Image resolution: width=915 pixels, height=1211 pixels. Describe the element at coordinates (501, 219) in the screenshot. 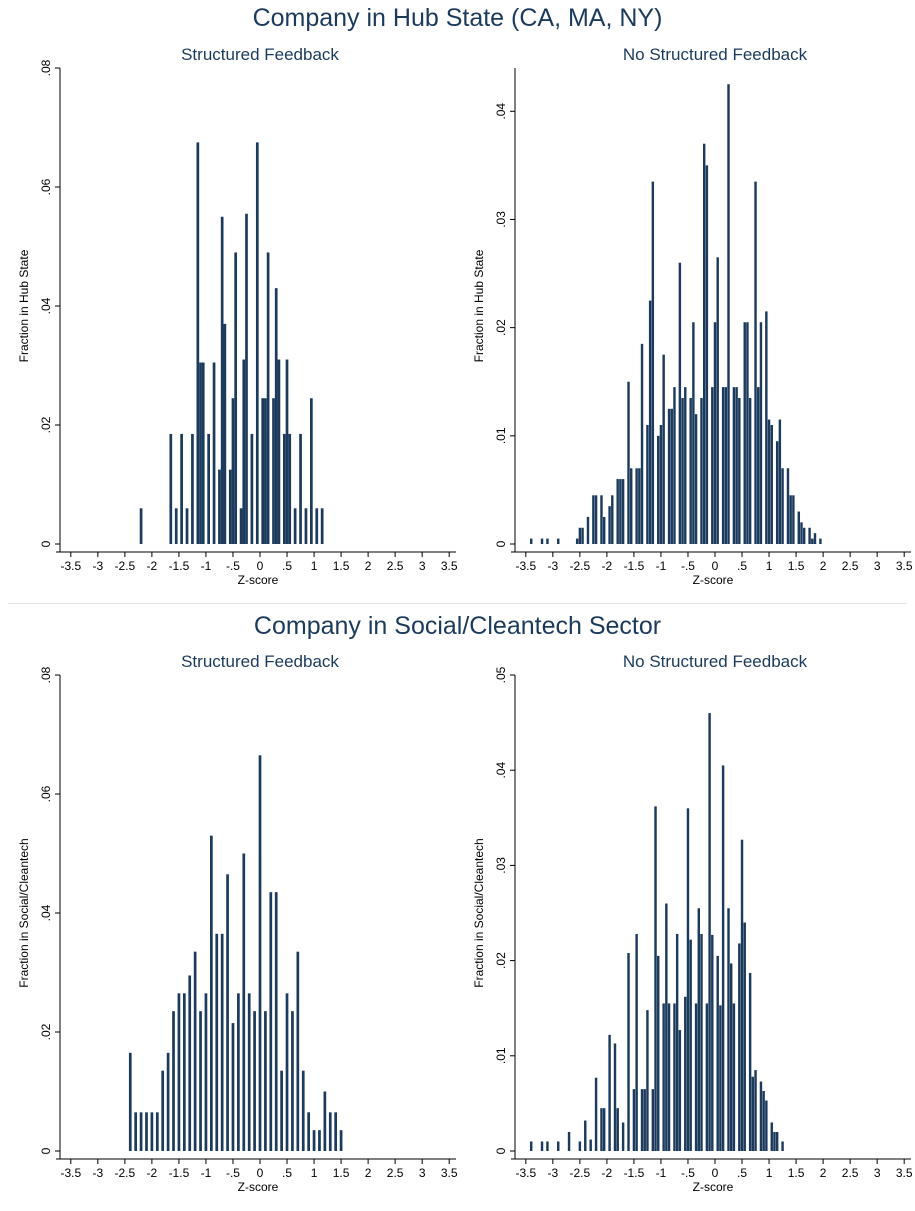

I see `y-tick-label: .03` at that location.